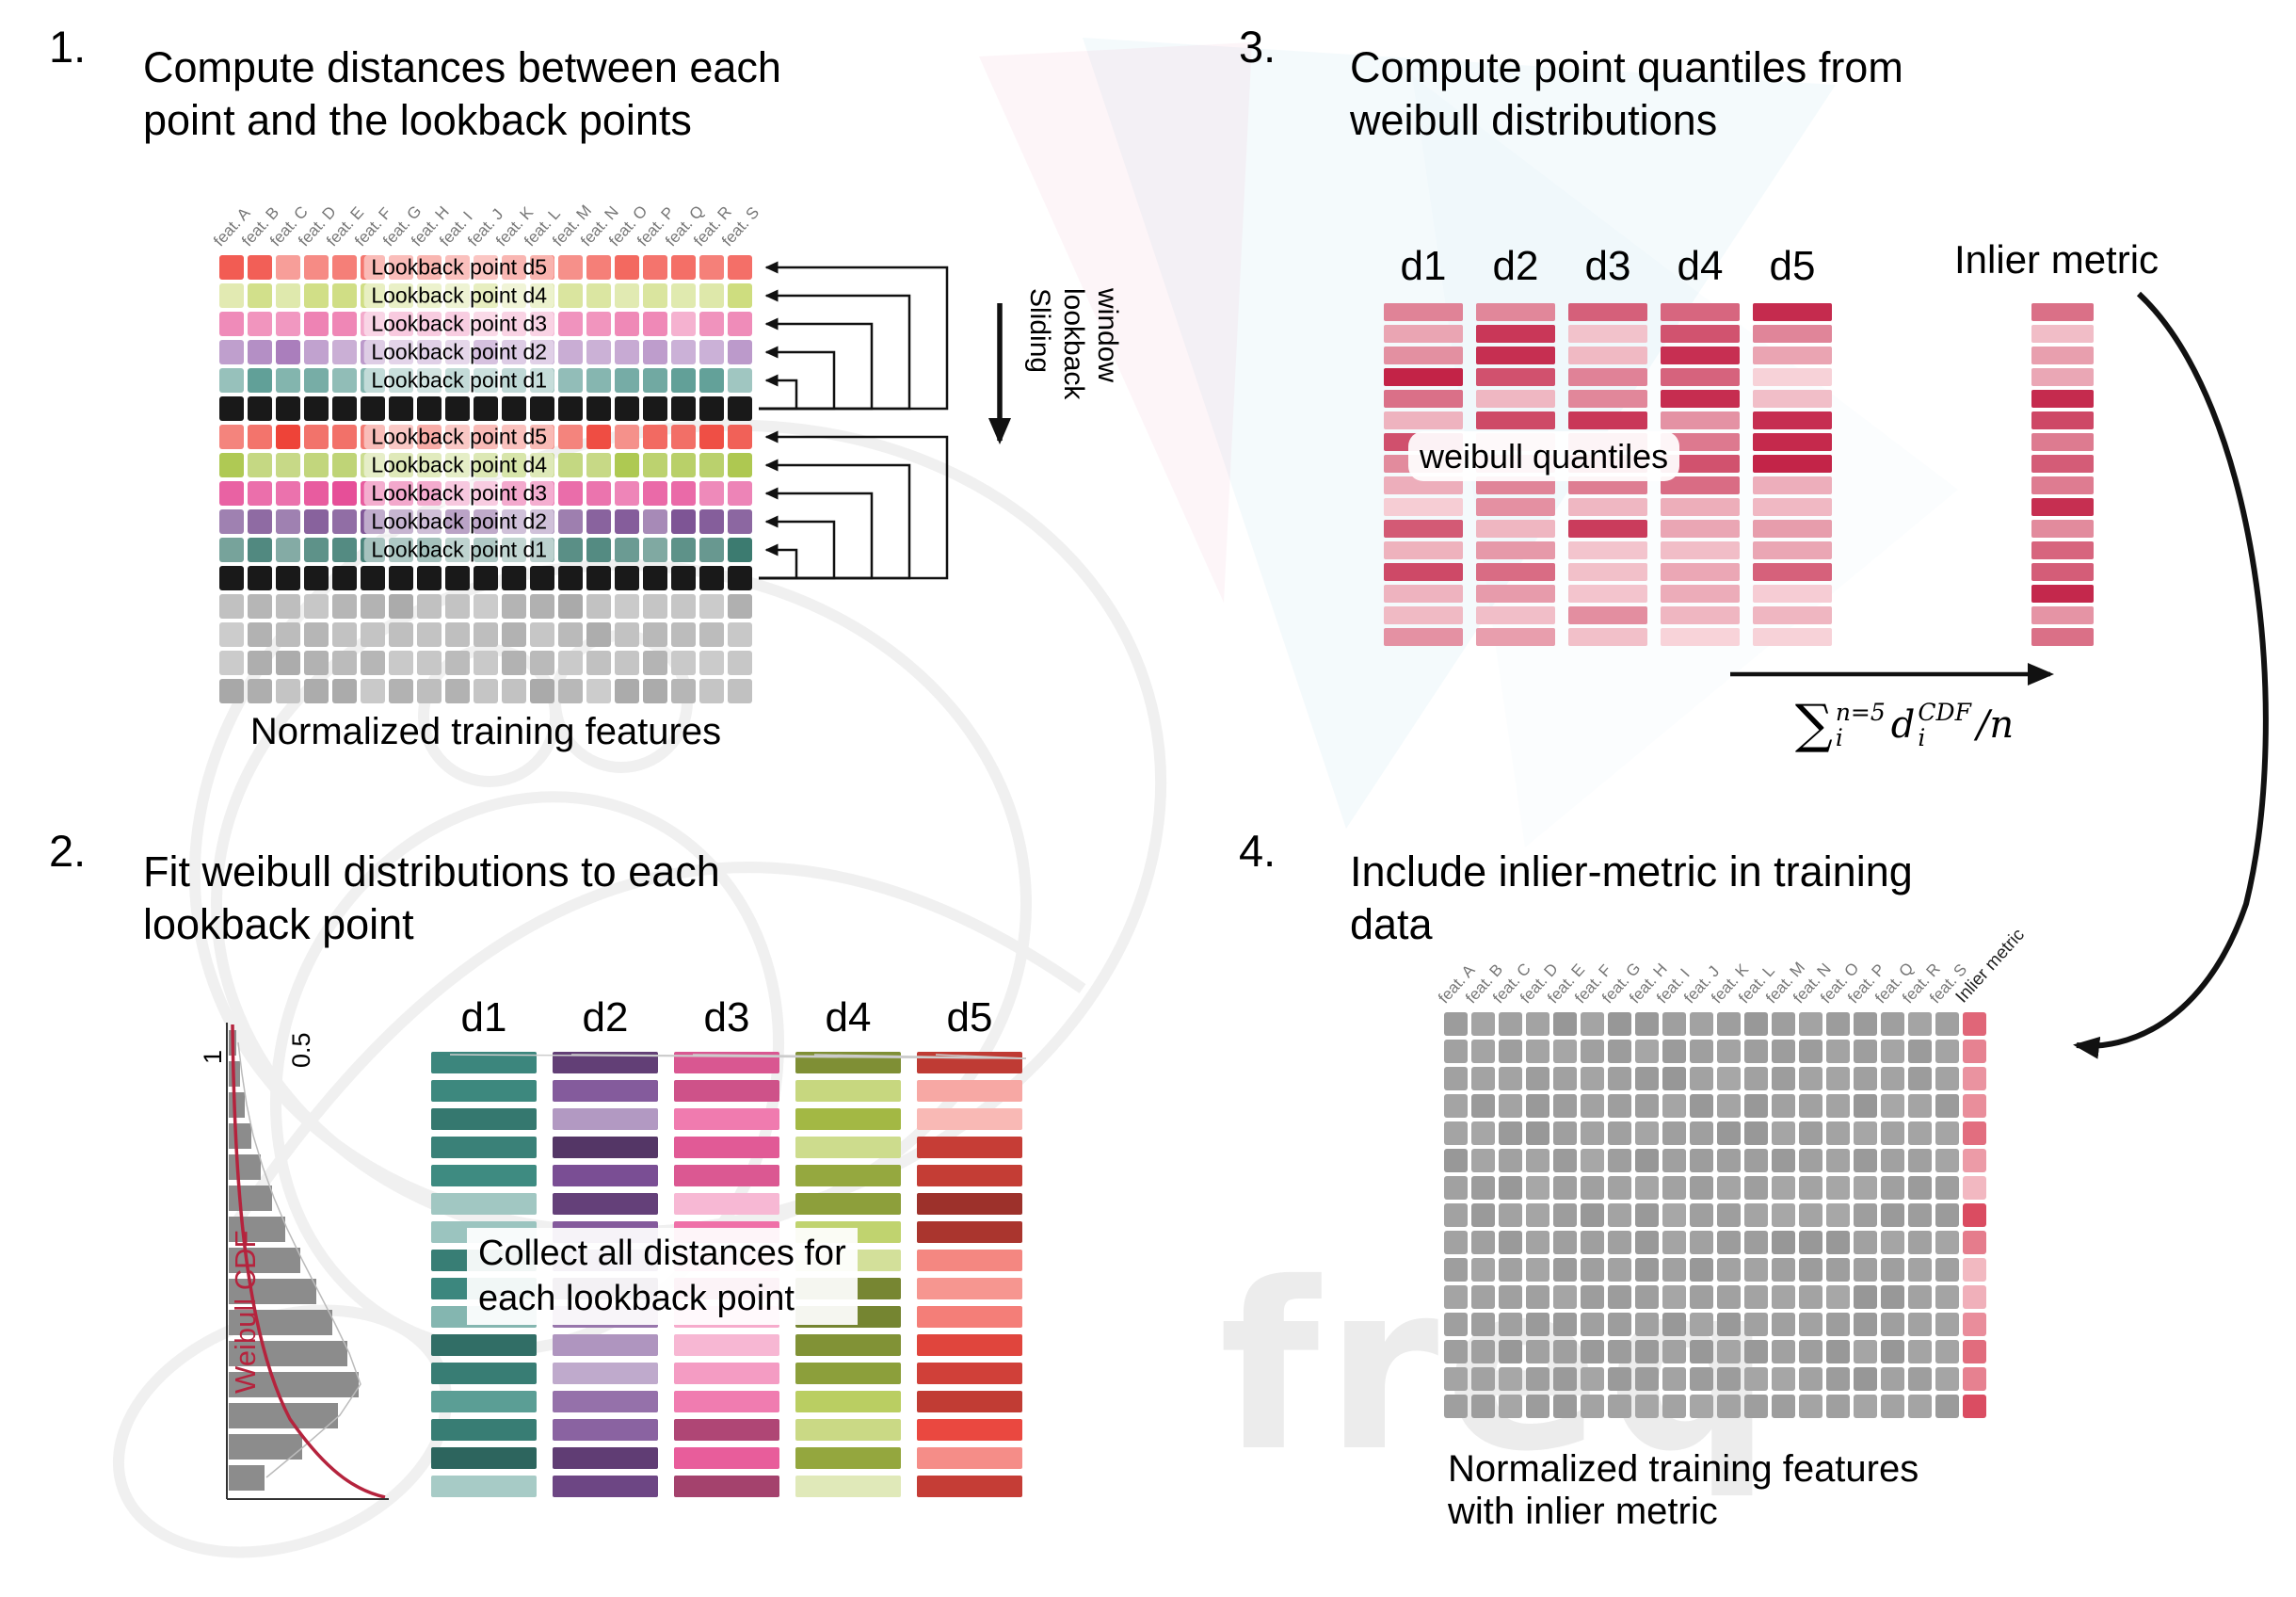  What do you see at coordinates (2057, 259) in the screenshot?
I see `inlier-metric-header: Inlier metric` at bounding box center [2057, 259].